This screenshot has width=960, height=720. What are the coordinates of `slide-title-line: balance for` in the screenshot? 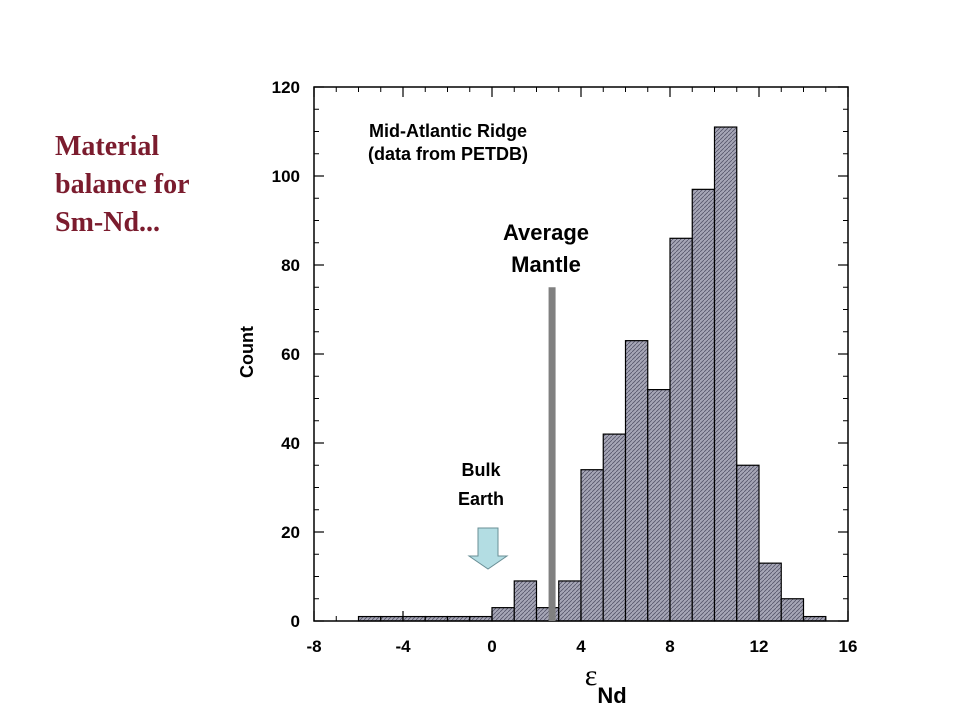 It's located at (122, 184).